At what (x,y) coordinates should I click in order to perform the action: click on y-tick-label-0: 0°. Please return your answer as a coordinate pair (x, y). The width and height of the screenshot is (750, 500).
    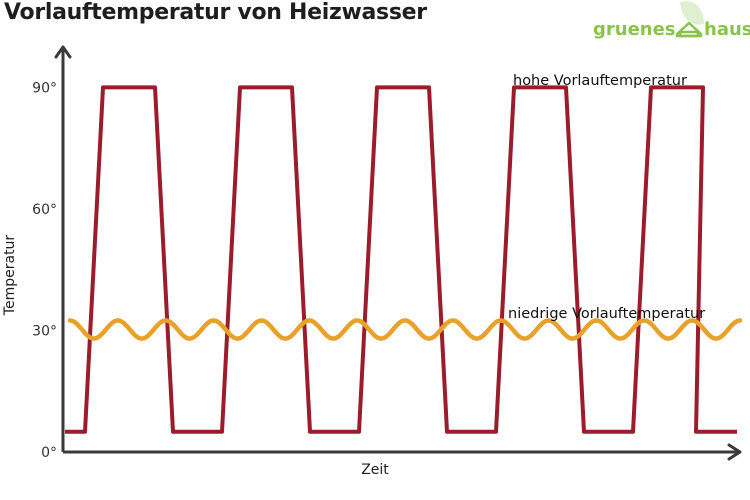
    Looking at the image, I should click on (49, 453).